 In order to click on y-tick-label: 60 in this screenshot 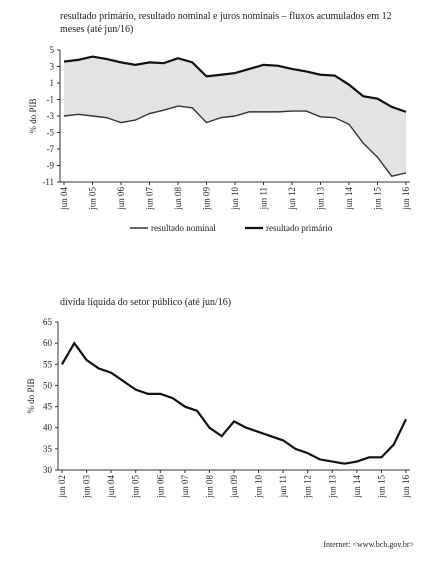, I will do `click(48, 343)`.